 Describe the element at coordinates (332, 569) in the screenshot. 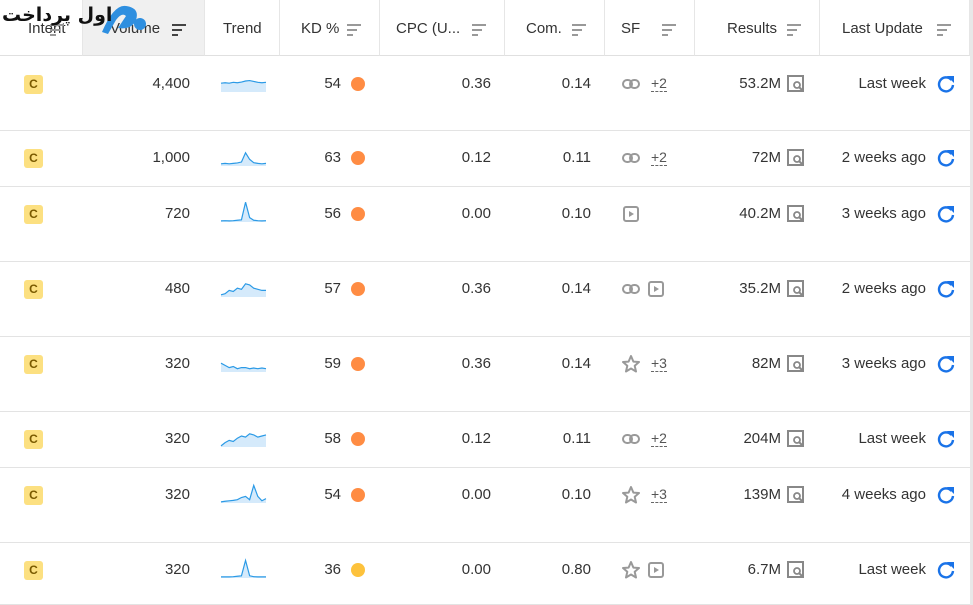

I see `kd-value: 36` at that location.